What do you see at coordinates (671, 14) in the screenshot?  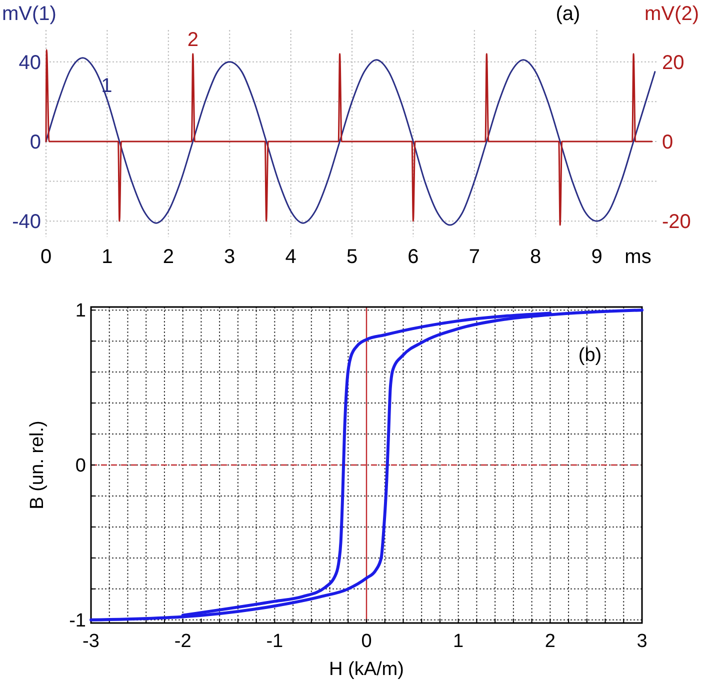 I see `y2-axis-title: mV(2)` at bounding box center [671, 14].